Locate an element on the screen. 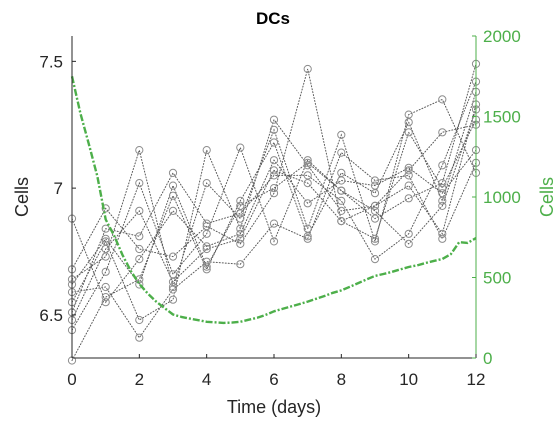 The height and width of the screenshot is (425, 560). x-tick-label: 2 is located at coordinates (139, 379).